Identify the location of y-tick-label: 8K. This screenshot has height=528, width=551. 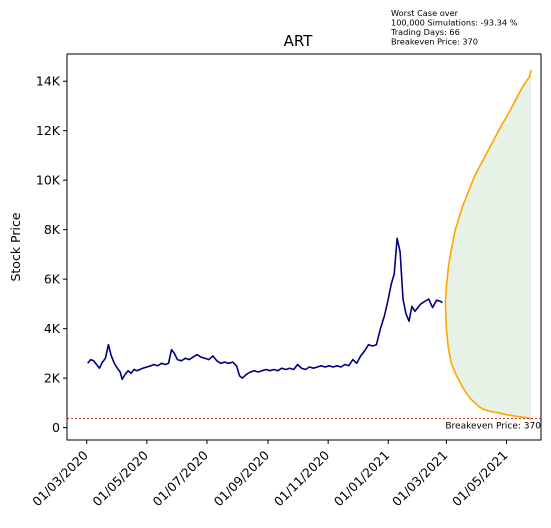
(52, 229).